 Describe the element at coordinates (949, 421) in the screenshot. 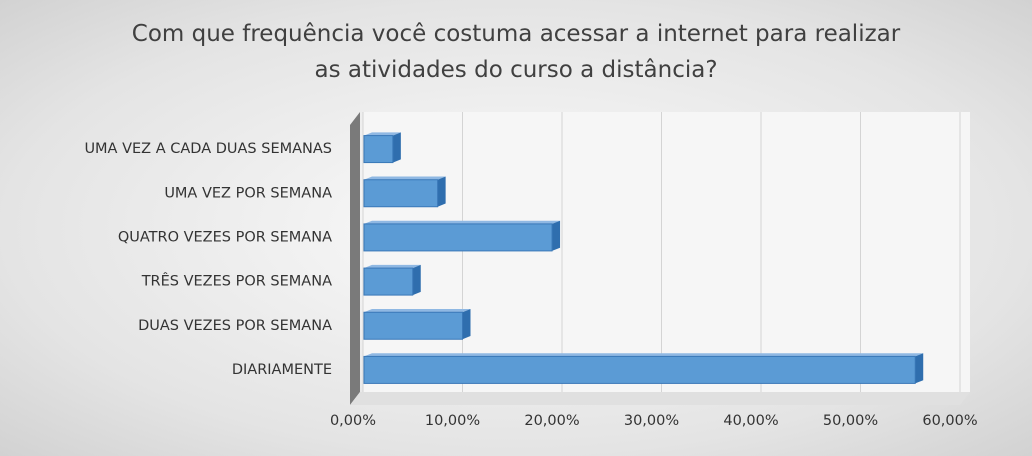

I see `x-tick-label: 60,00%` at that location.